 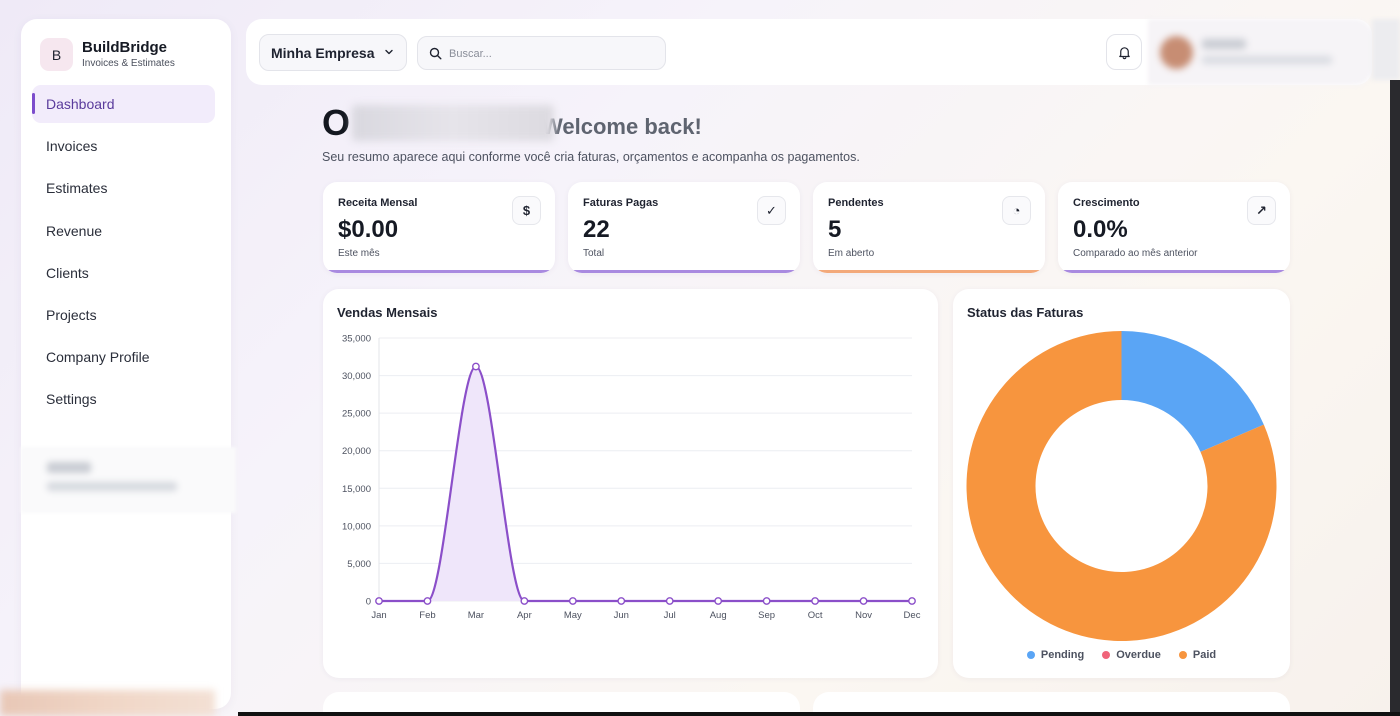 What do you see at coordinates (549, 53) in the screenshot?
I see `search-input` at bounding box center [549, 53].